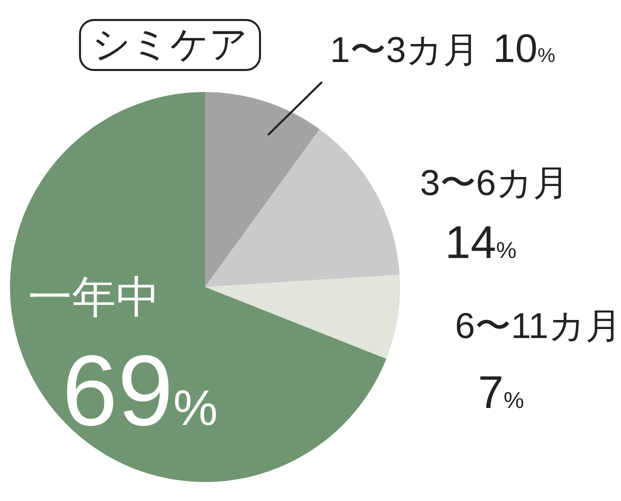 Image resolution: width=621 pixels, height=501 pixels. I want to click on slice-label: 1〜3カ月, so click(405, 49).